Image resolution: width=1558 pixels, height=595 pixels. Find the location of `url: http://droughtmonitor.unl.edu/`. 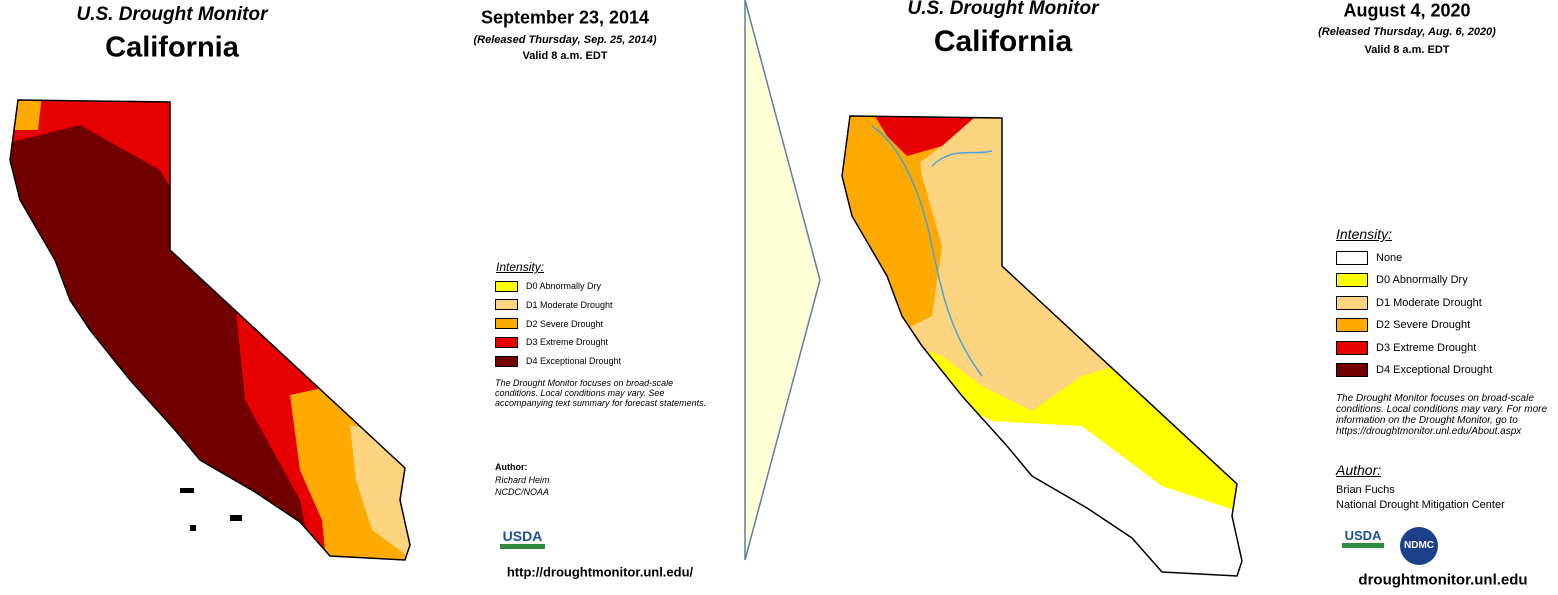

url: http://droughtmonitor.unl.edu/ is located at coordinates (600, 572).